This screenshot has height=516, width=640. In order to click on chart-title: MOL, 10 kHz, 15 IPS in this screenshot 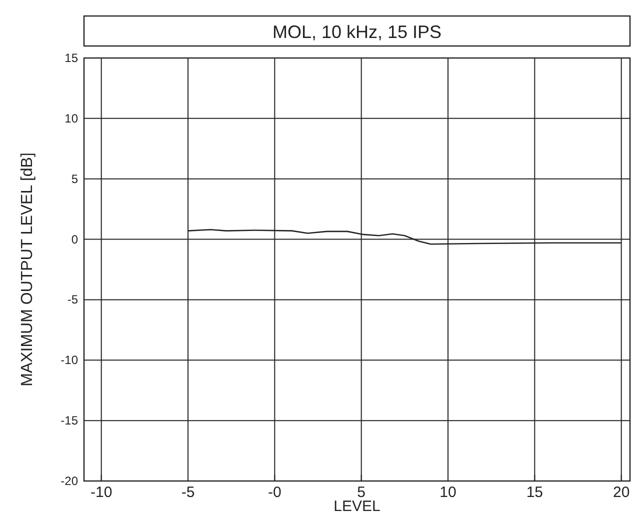, I will do `click(357, 32)`.